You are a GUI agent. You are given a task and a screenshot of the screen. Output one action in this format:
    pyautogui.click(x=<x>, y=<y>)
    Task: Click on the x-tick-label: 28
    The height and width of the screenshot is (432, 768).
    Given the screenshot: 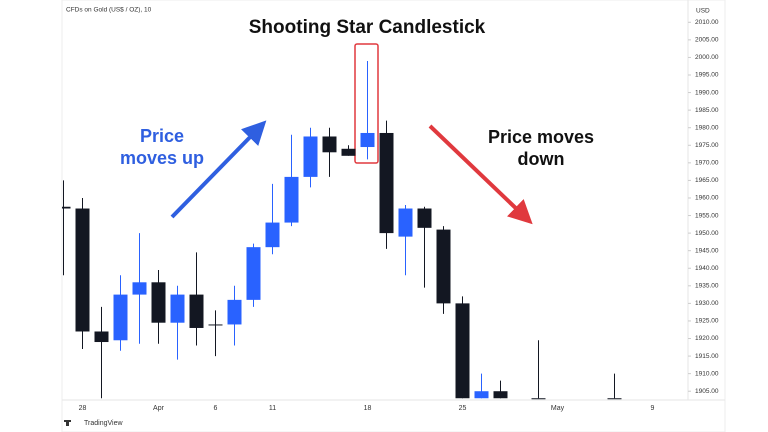 What is the action you would take?
    pyautogui.click(x=83, y=408)
    